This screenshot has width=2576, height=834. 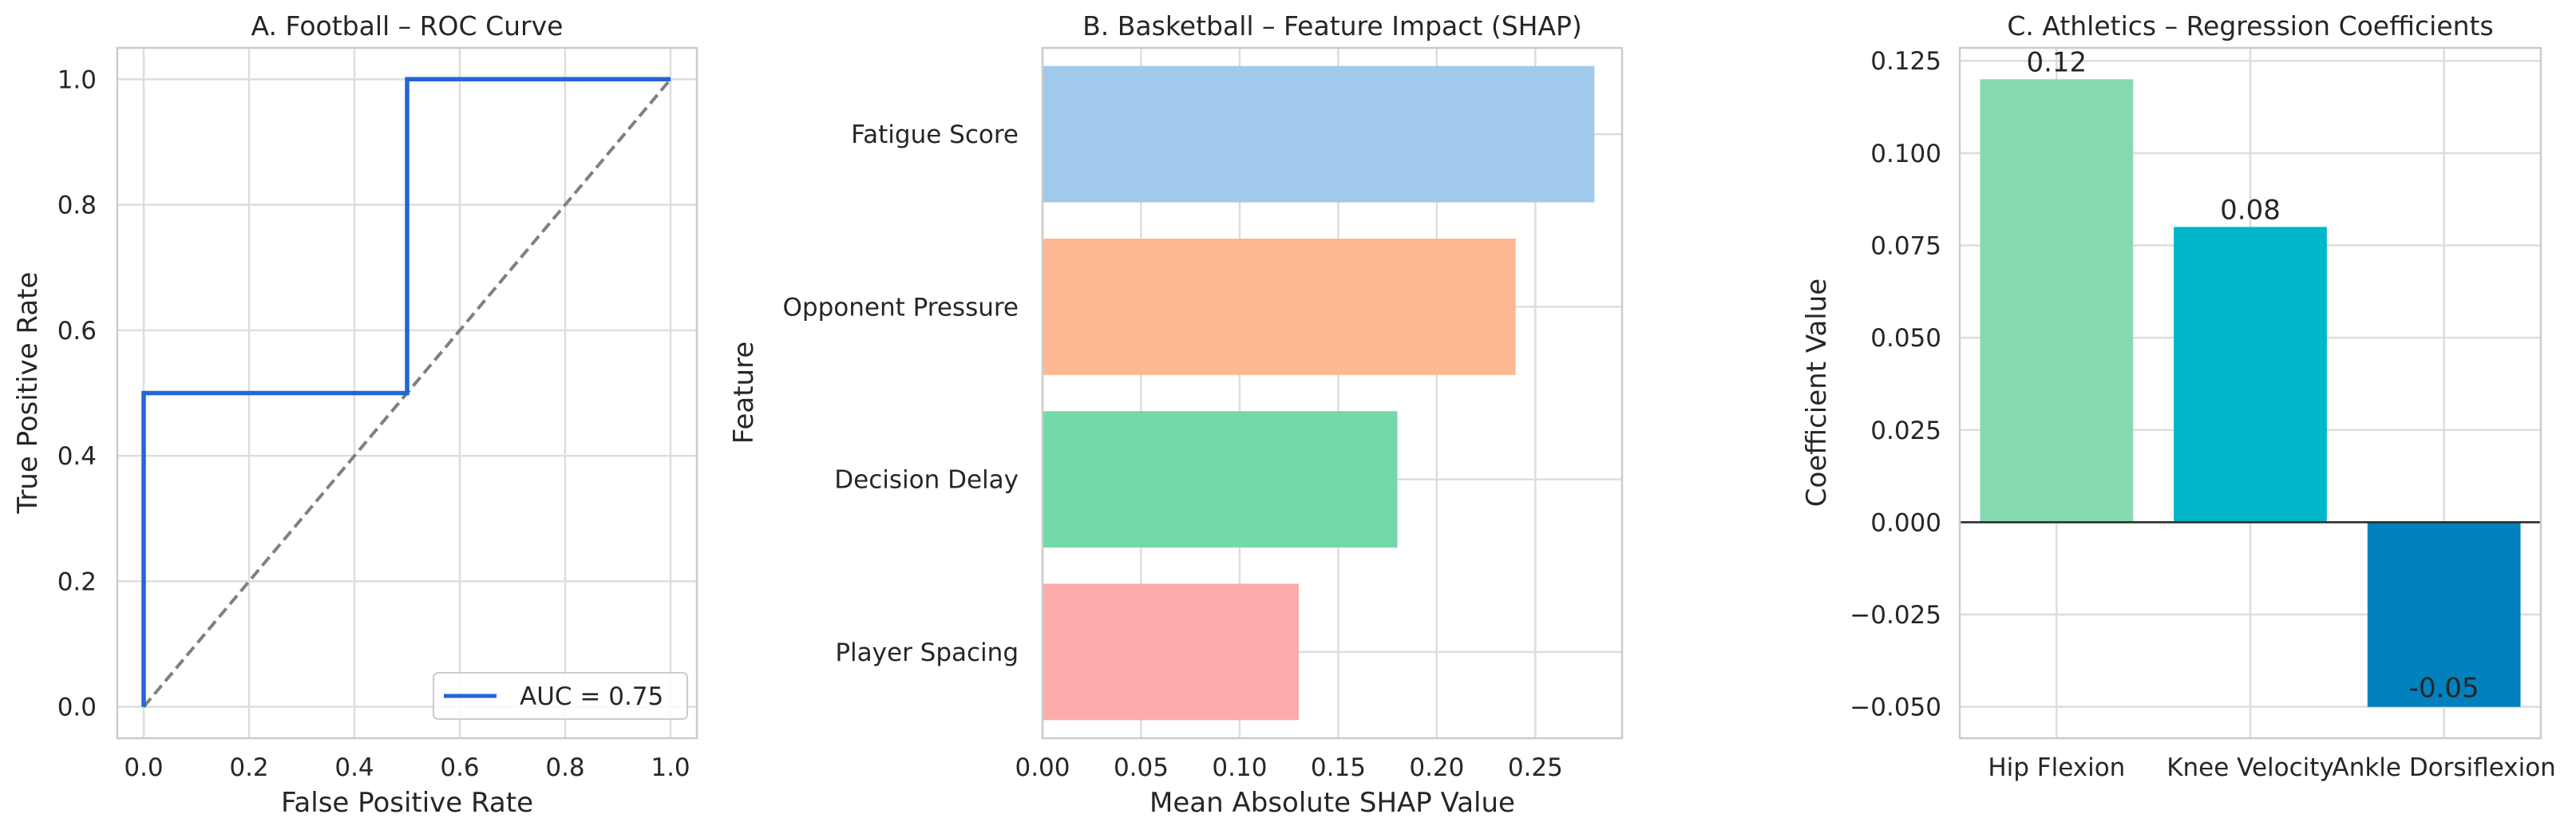 What do you see at coordinates (354, 767) in the screenshot?
I see `roc-x-tick-label: 0.4` at bounding box center [354, 767].